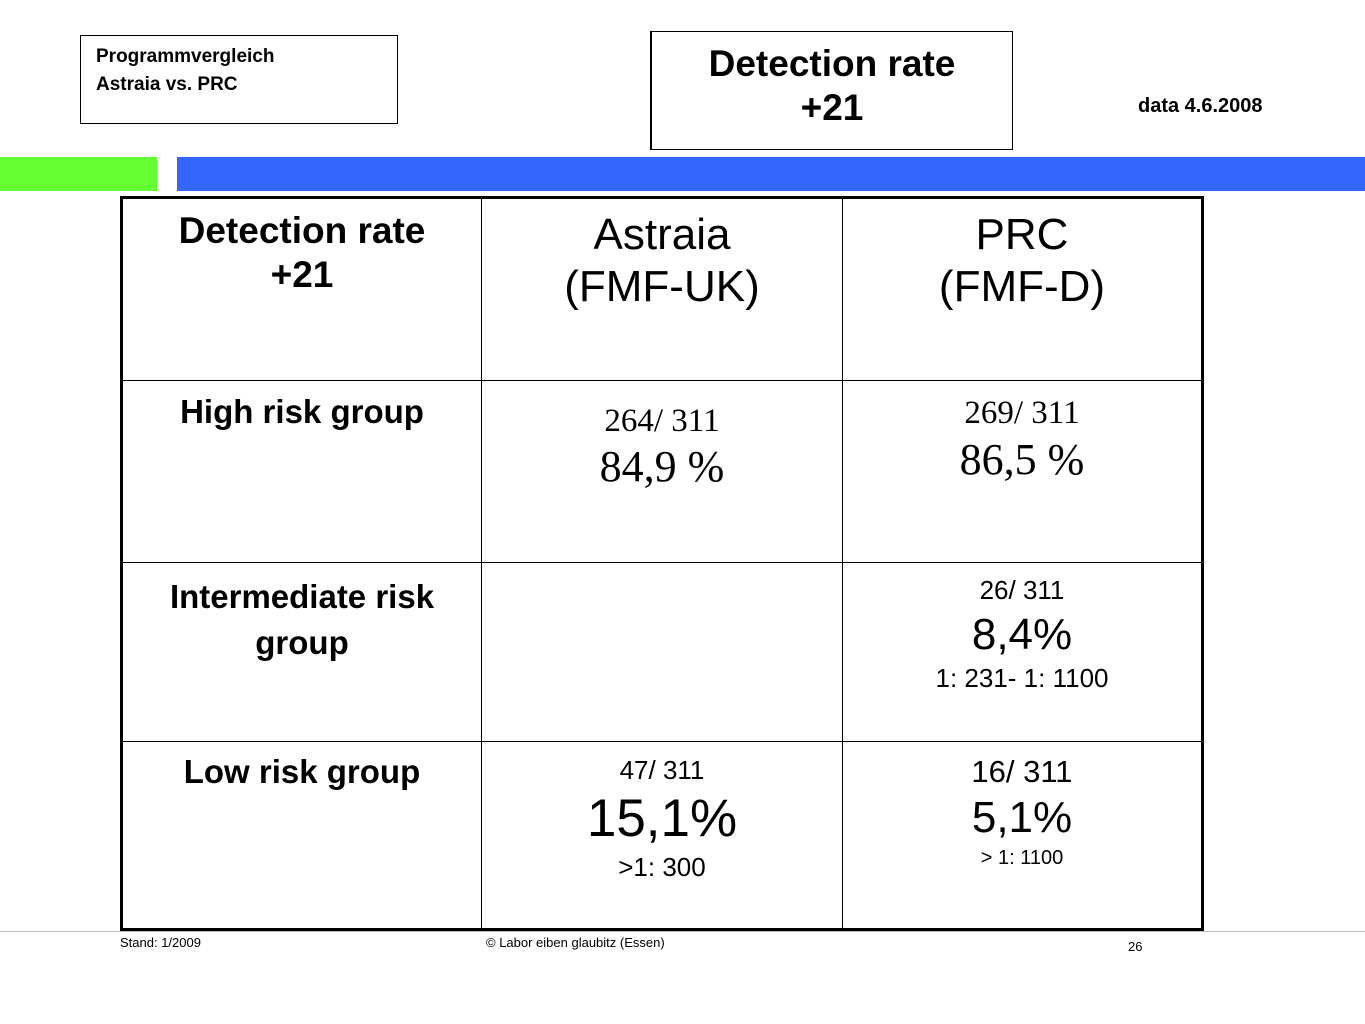 Image resolution: width=1365 pixels, height=1024 pixels. Describe the element at coordinates (1022, 771) in the screenshot. I see `low-risk-prc-count: 16/ 311` at that location.